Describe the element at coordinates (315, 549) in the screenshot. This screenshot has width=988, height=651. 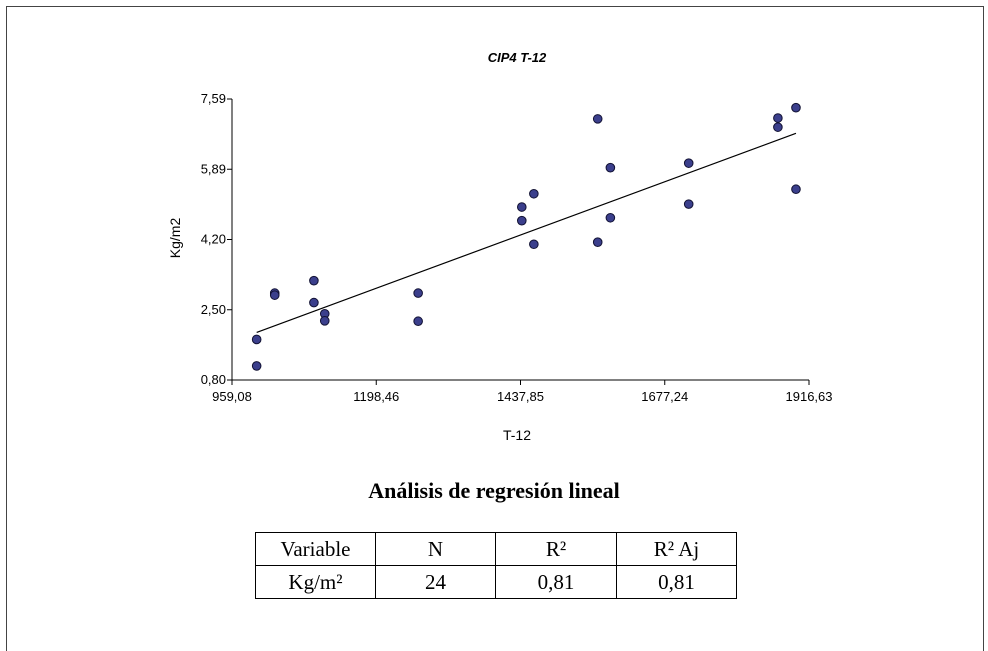
I see `header-cell-variable: Variable` at that location.